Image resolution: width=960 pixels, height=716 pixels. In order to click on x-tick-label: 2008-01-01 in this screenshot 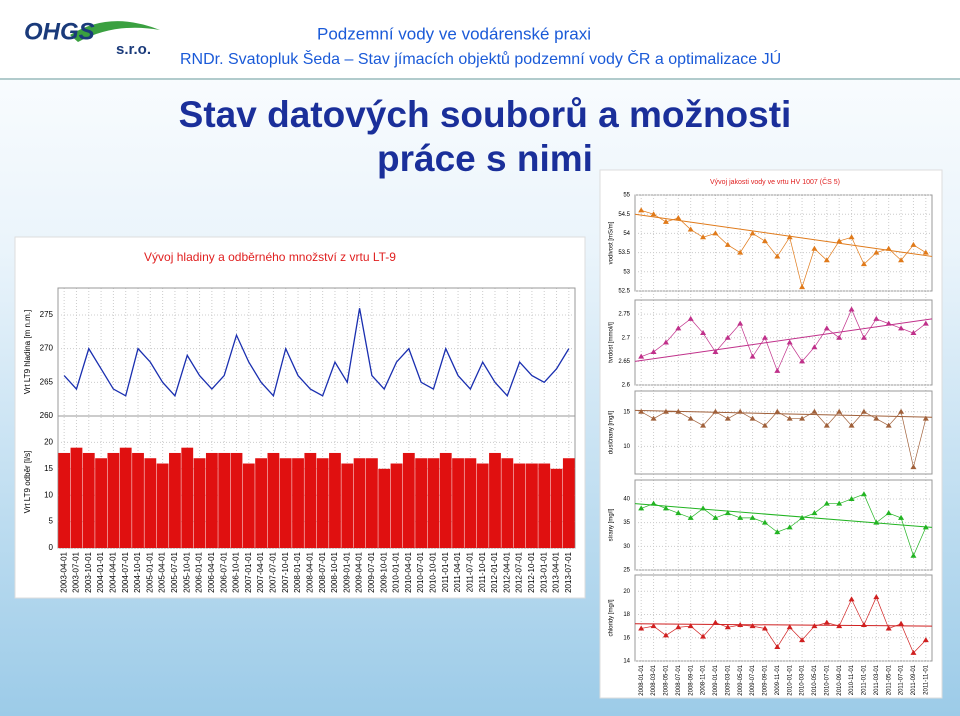, I will do `click(297, 571)`.